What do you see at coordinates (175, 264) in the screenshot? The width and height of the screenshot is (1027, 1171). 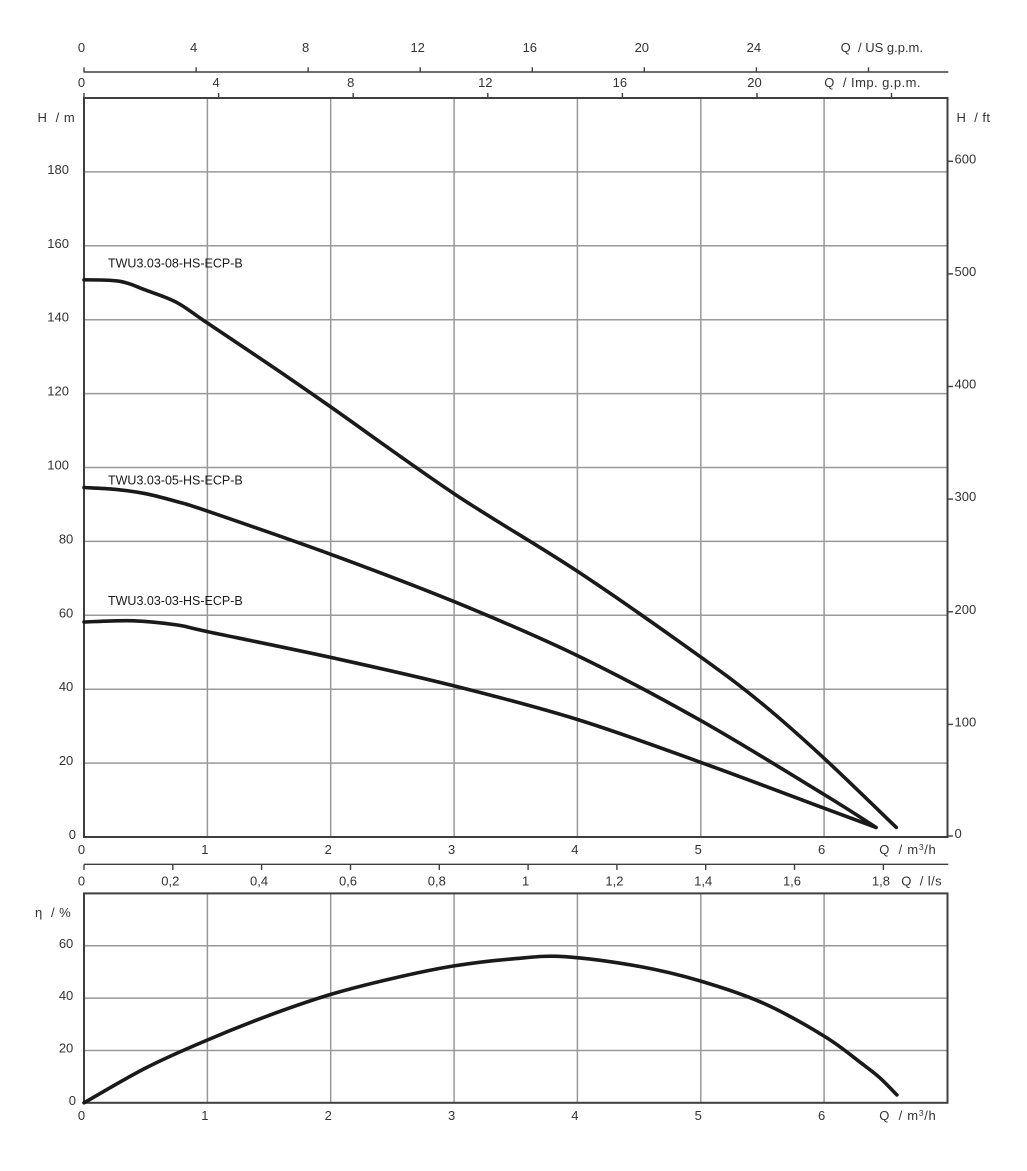 I see `svg-text: TWU3.03-08-HS-ECP-B` at bounding box center [175, 264].